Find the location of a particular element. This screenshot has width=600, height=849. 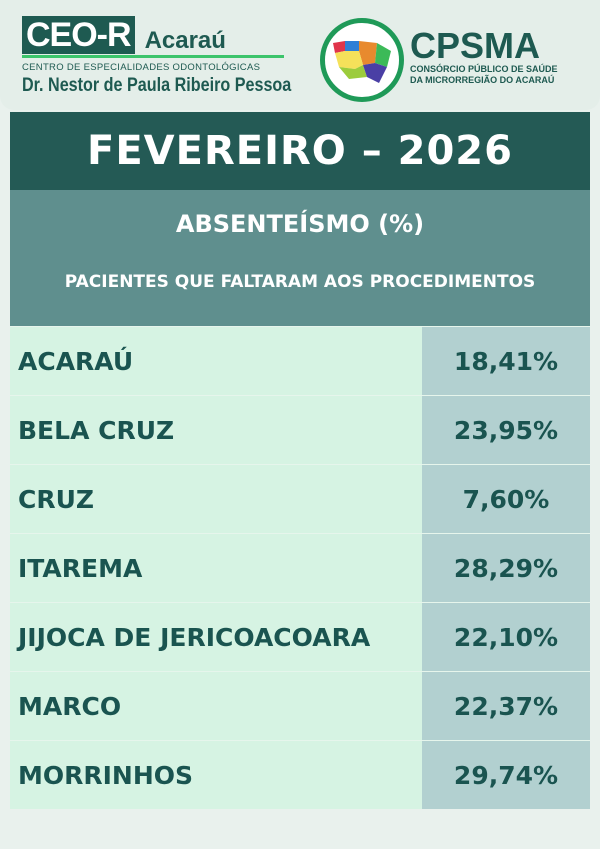

ceo-doctor: Dr. Nestor de Paula Ribeiro Pessoa is located at coordinates (157, 85).